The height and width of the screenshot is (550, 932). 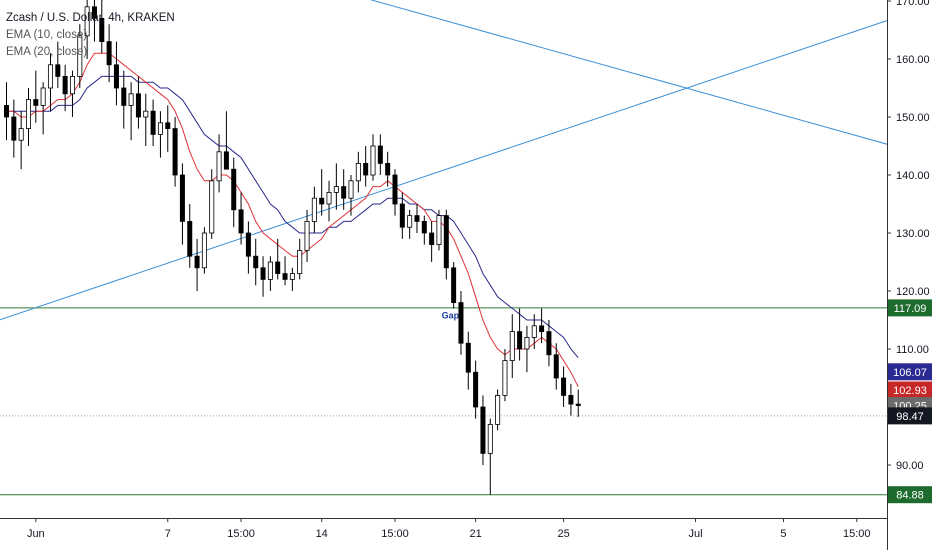 I want to click on y-tick-label: 170.00, so click(x=913, y=4).